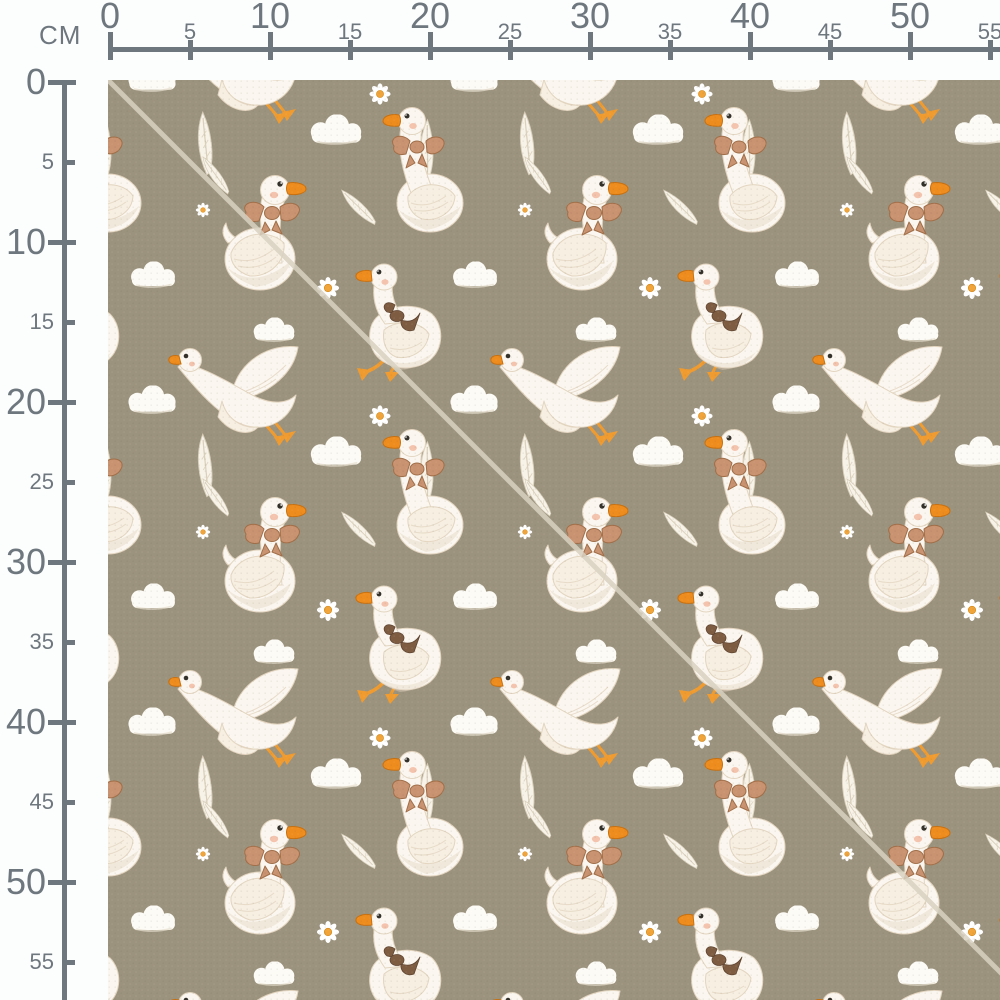 The image size is (1000, 1000). What do you see at coordinates (25, 721) in the screenshot?
I see `left-ruler-label: 40` at bounding box center [25, 721].